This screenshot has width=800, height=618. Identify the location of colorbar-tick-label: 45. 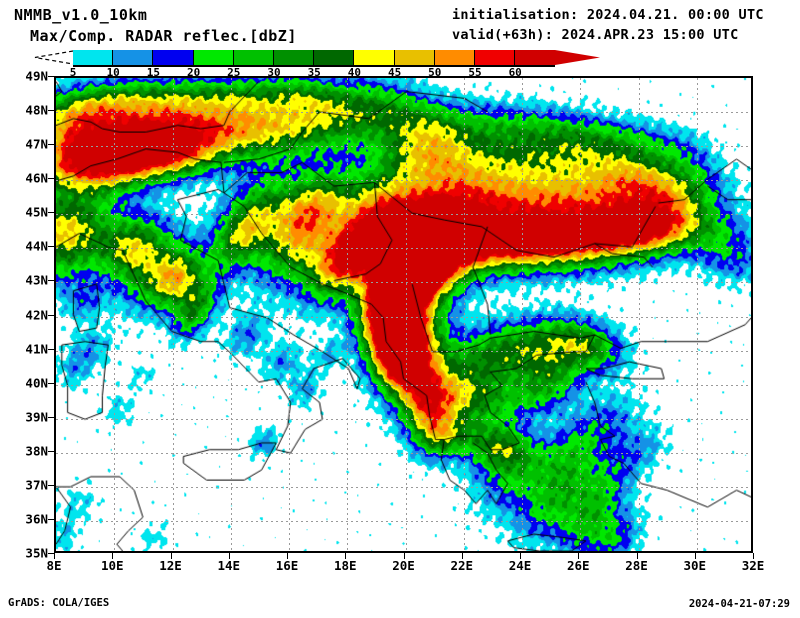
(394, 72).